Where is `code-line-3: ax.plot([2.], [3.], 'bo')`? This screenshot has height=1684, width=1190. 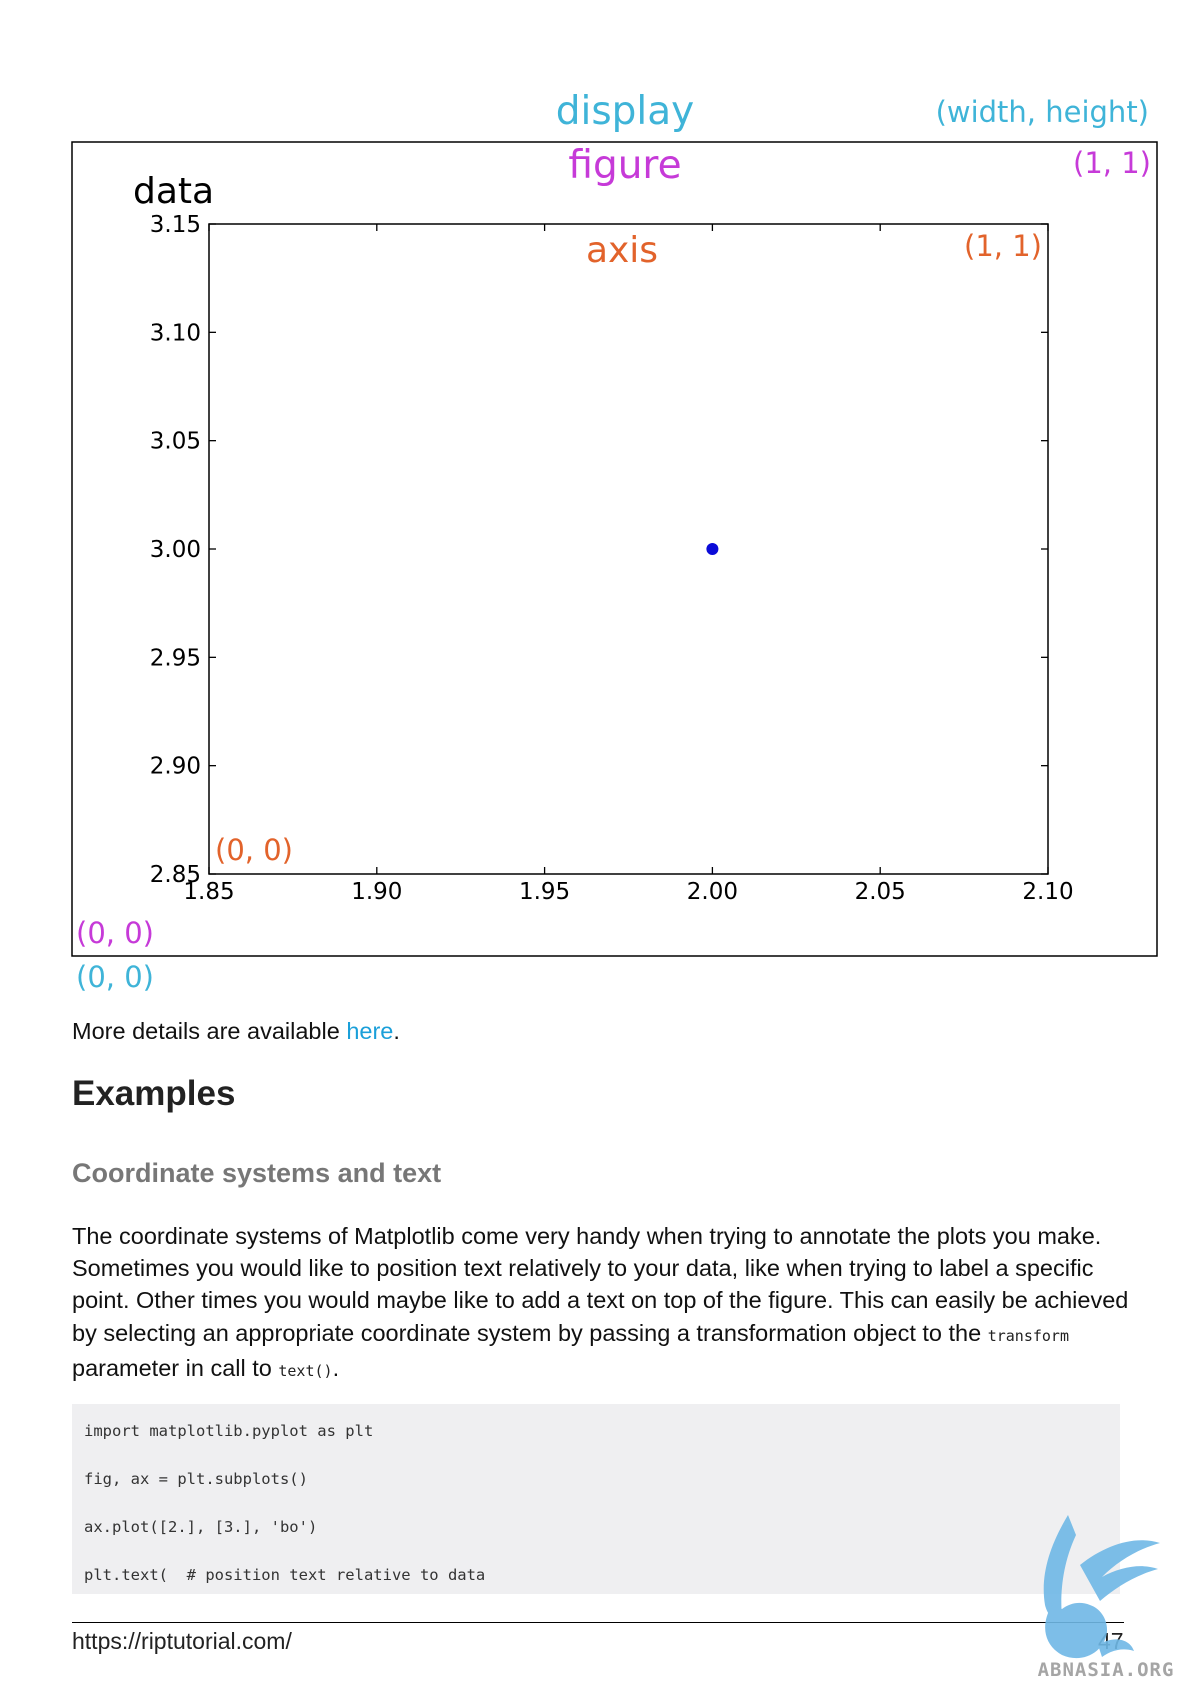
code-line-3: ax.plot([2.], [3.], 'bo') is located at coordinates (201, 1527).